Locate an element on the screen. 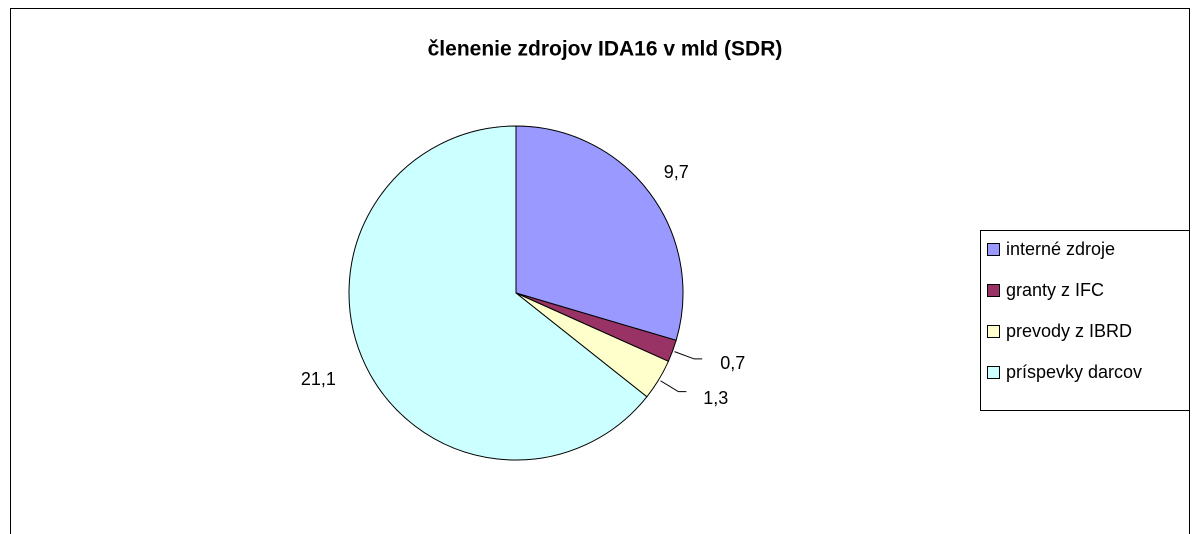 The width and height of the screenshot is (1194, 534). data-label: 21,1 is located at coordinates (318, 379).